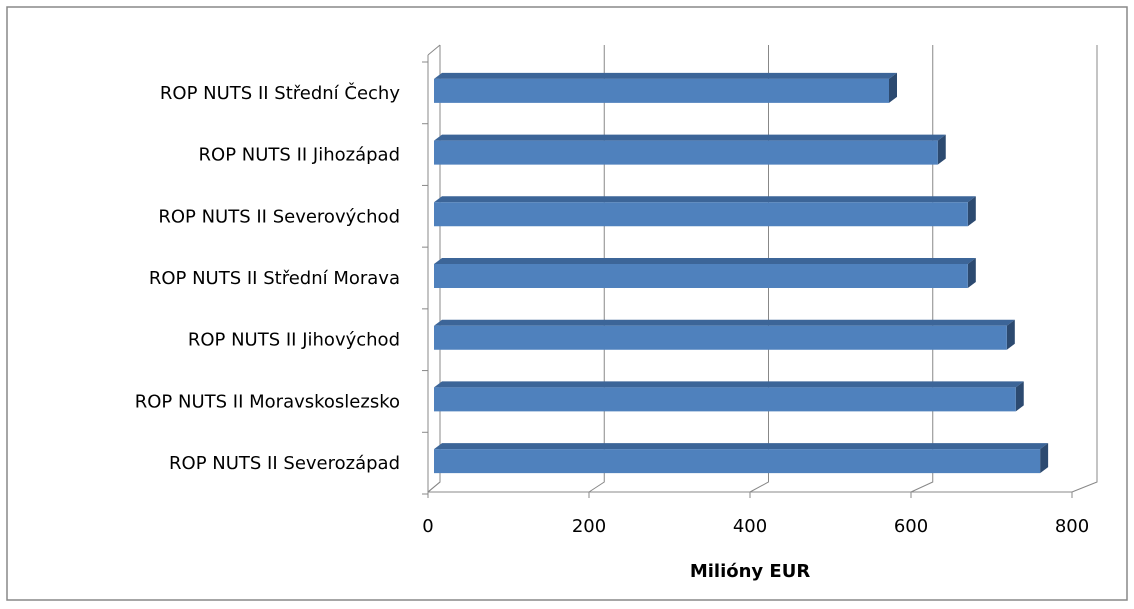 The width and height of the screenshot is (1134, 609). I want to click on x-tick-label: 200, so click(589, 526).